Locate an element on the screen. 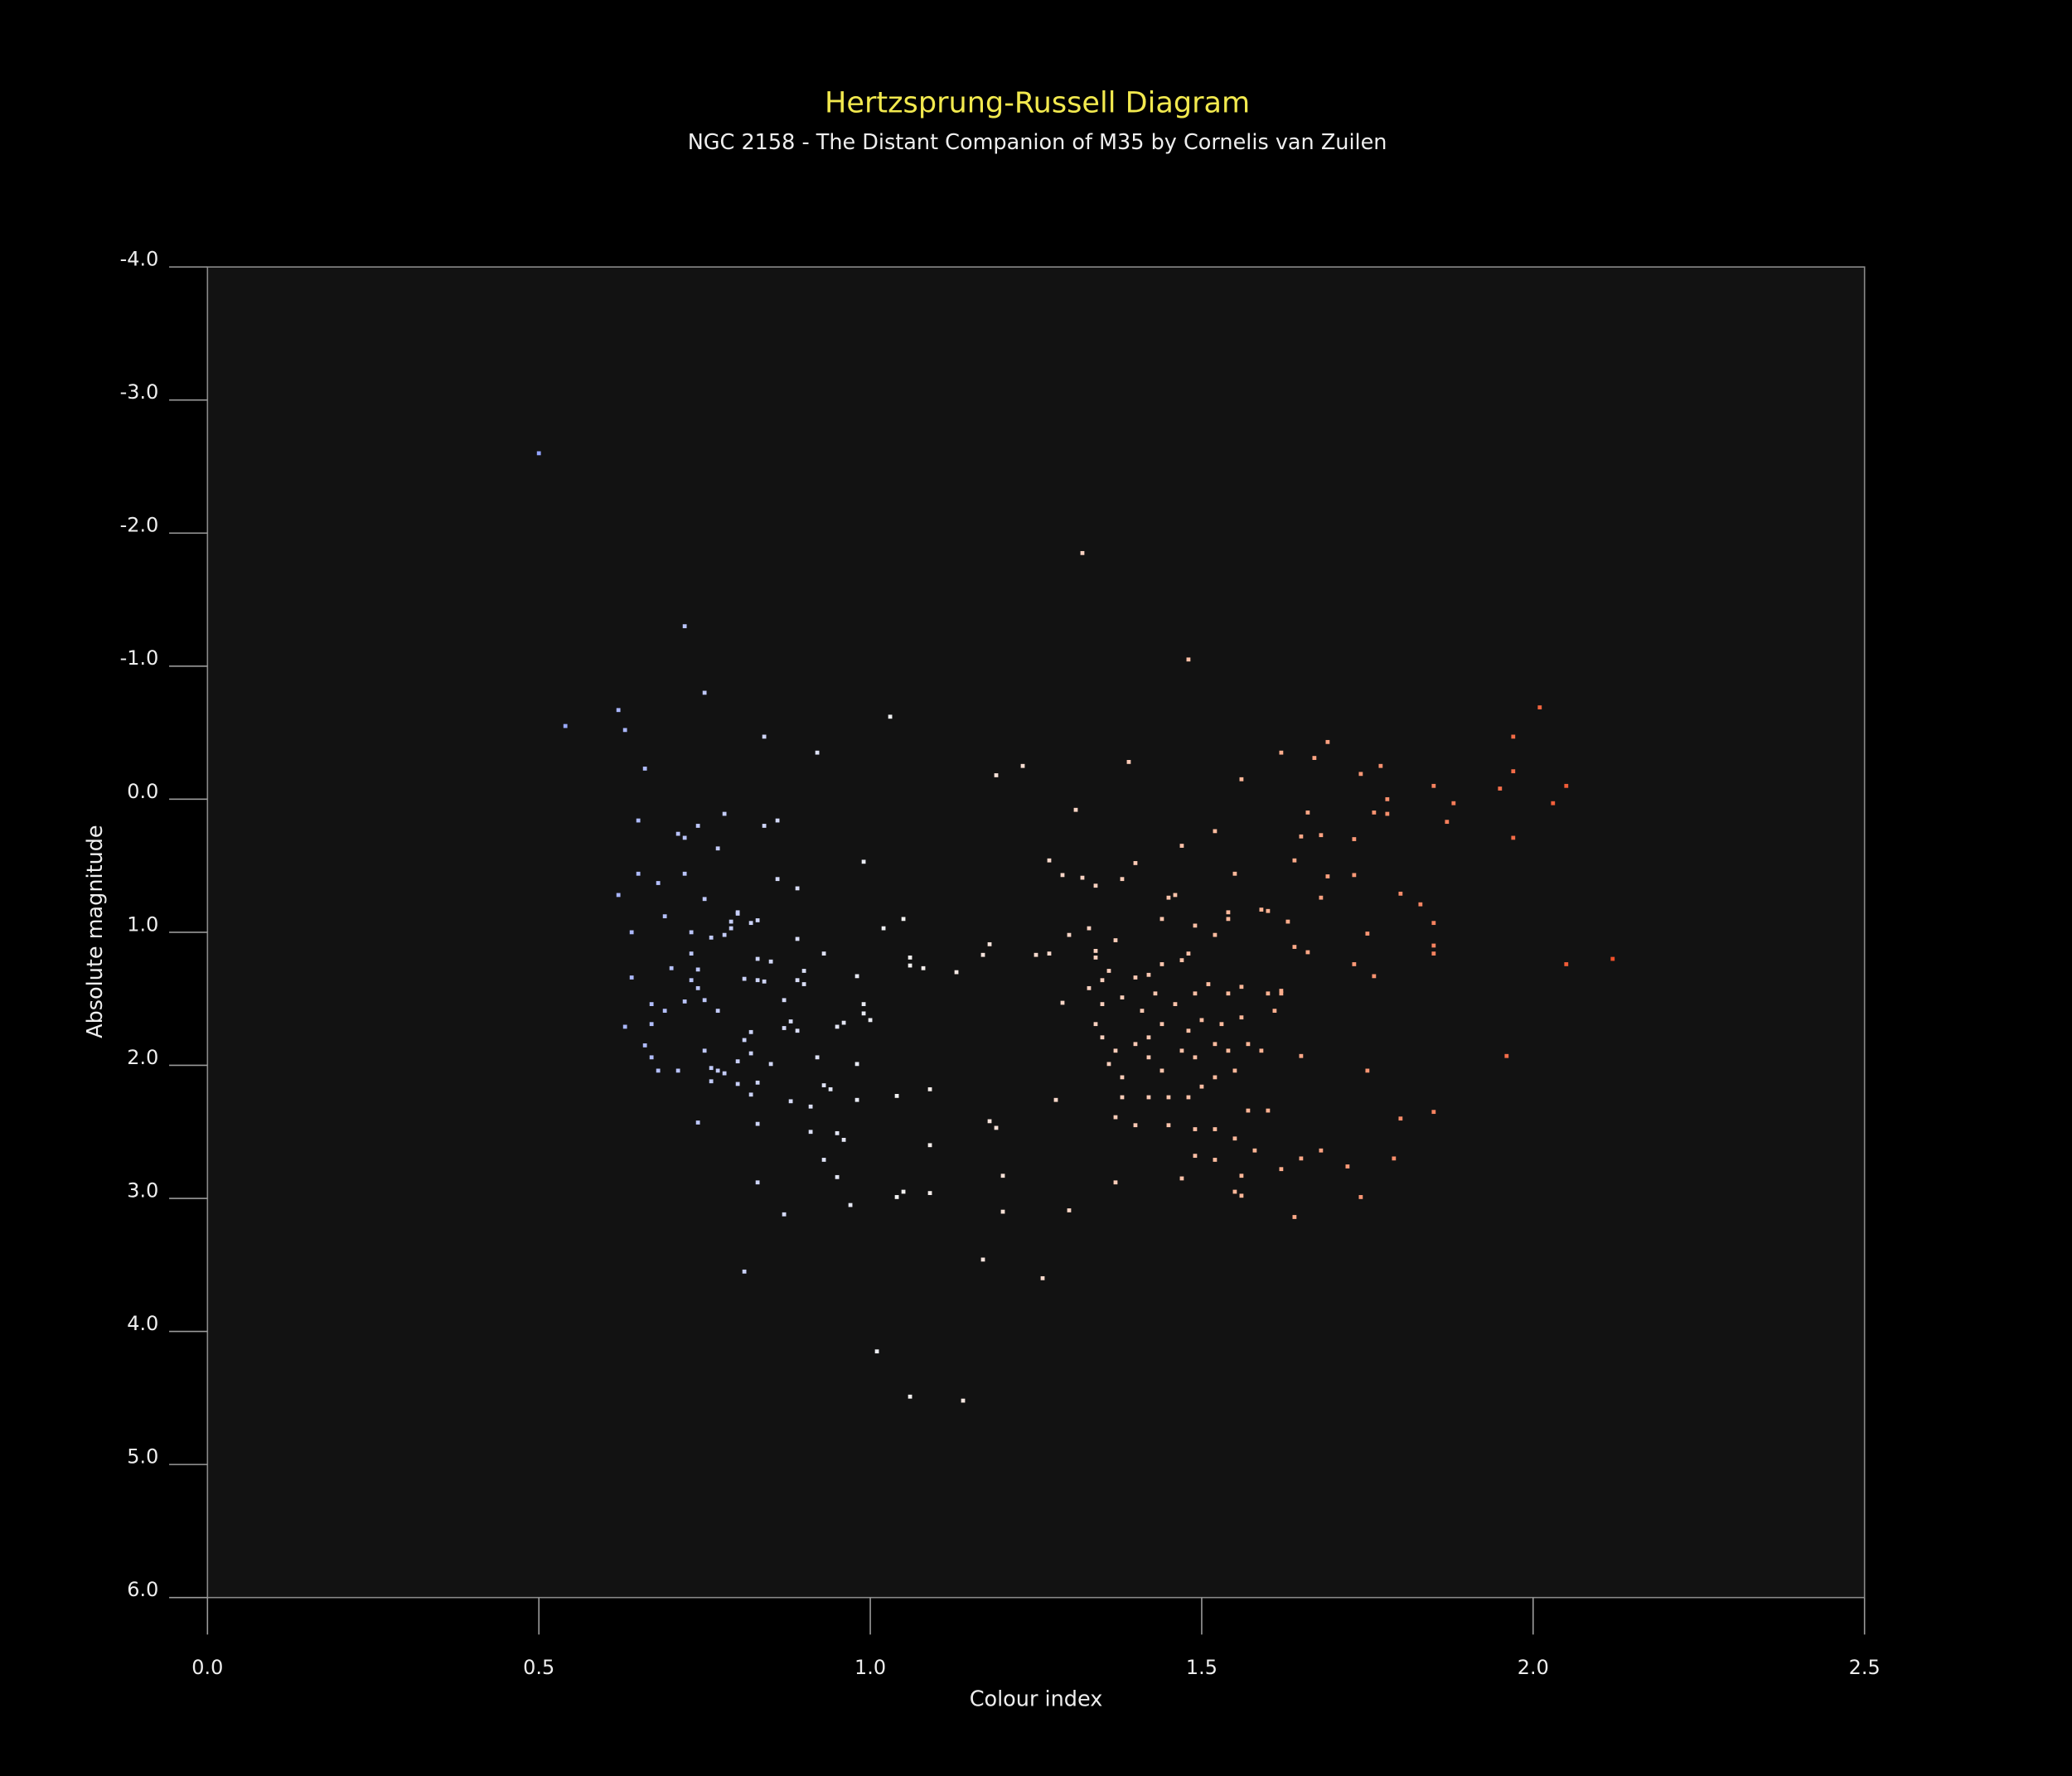 The width and height of the screenshot is (2072, 1776). y-tick-label: -3.0 is located at coordinates (139, 392).